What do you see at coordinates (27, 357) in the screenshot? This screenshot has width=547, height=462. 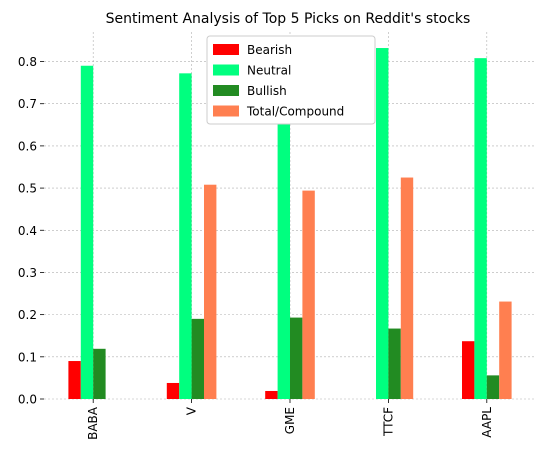 I see `y-tick-label: 0.1` at bounding box center [27, 357].